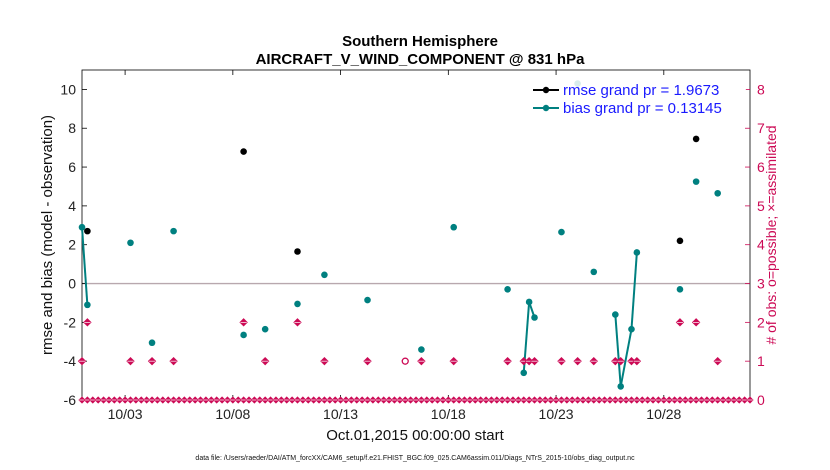  What do you see at coordinates (420, 41) in the screenshot?
I see `chart-title: Southern Hemisphere` at bounding box center [420, 41].